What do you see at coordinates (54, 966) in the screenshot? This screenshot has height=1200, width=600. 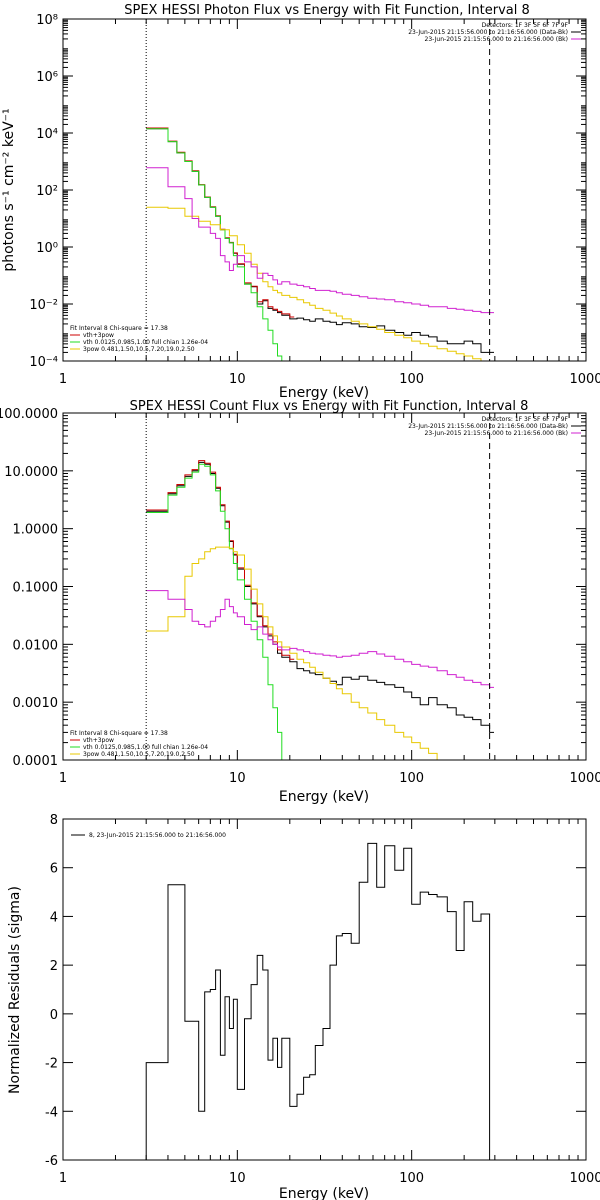 I see `y-tick-label: 2` at bounding box center [54, 966].